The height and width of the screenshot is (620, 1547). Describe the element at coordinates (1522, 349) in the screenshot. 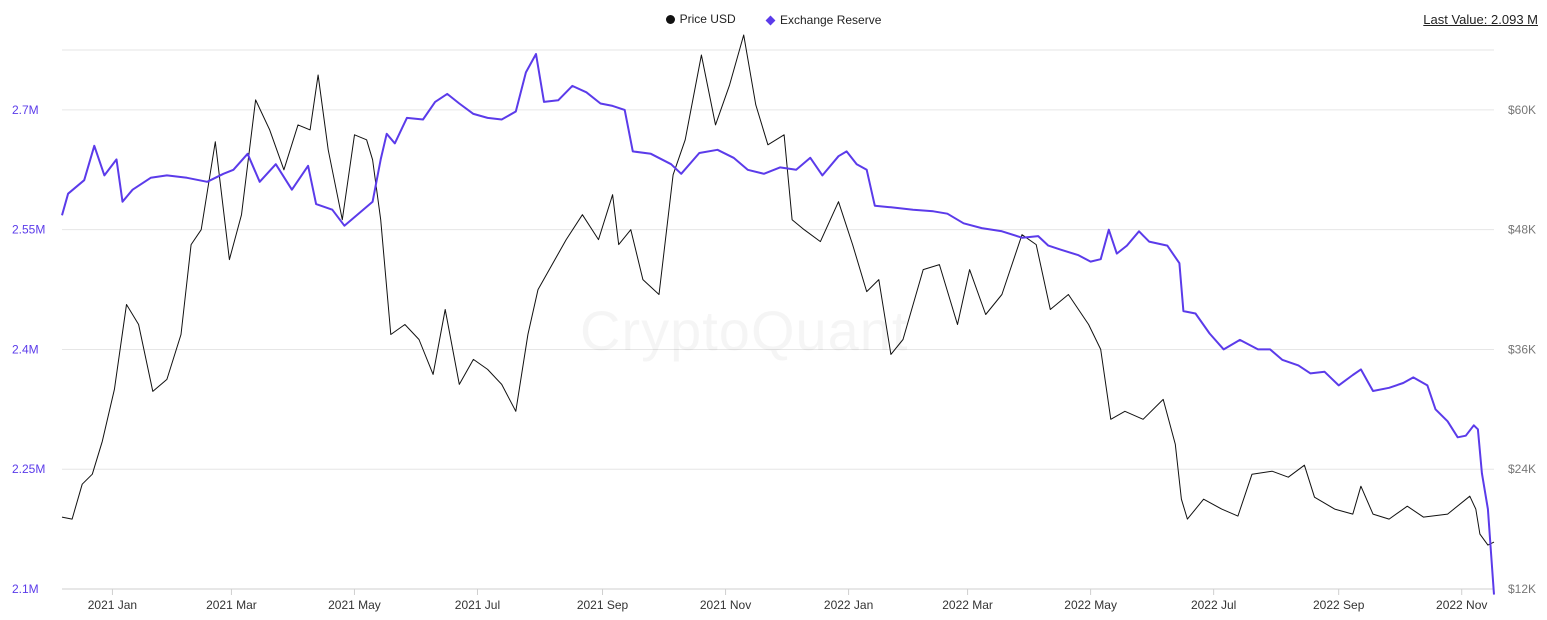

I see `right-axis-tick-label: $36K` at that location.